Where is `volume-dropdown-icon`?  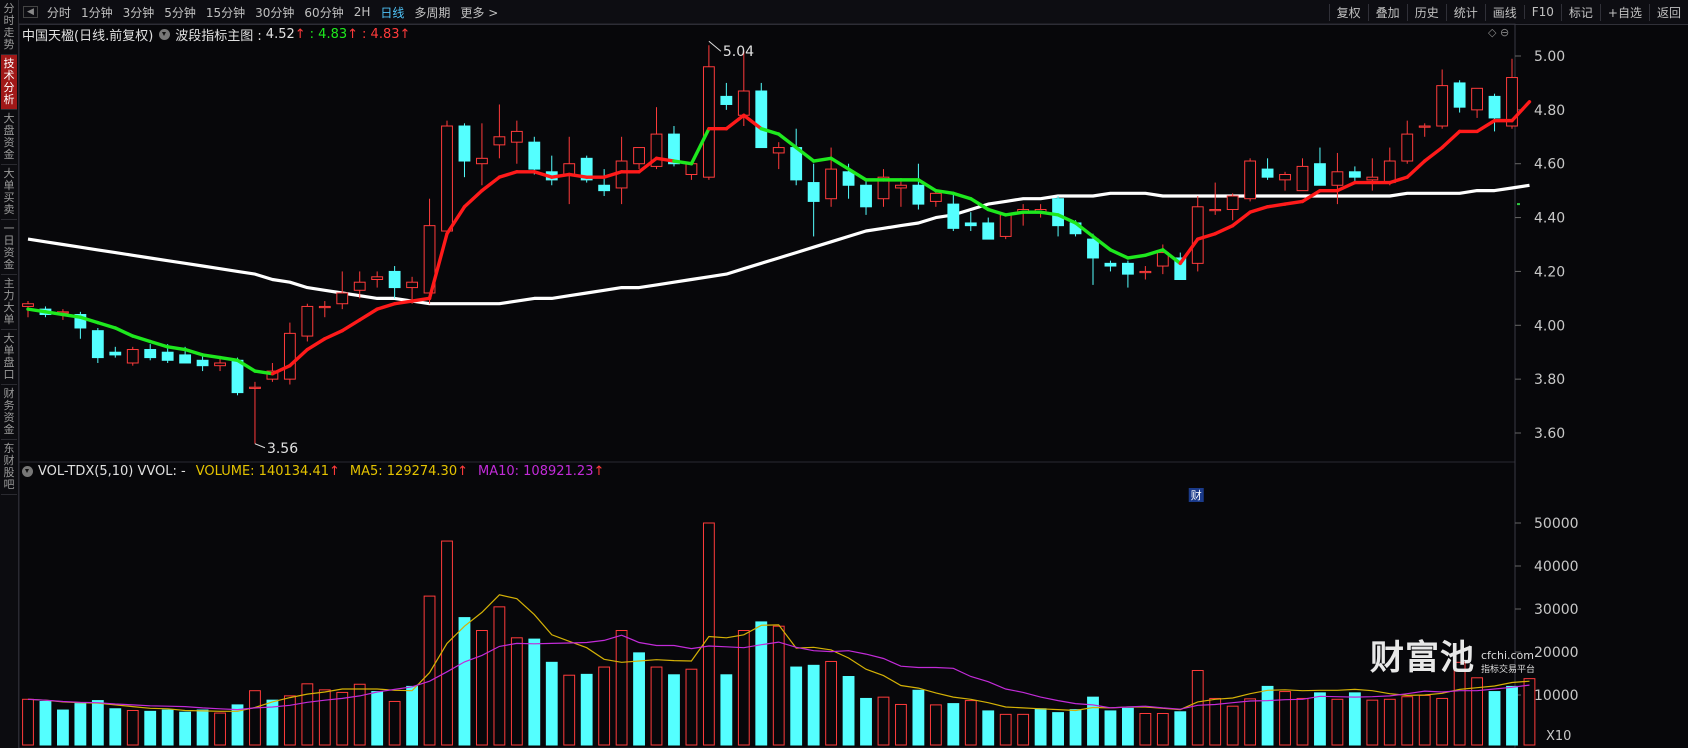
volume-dropdown-icon is located at coordinates (27, 471).